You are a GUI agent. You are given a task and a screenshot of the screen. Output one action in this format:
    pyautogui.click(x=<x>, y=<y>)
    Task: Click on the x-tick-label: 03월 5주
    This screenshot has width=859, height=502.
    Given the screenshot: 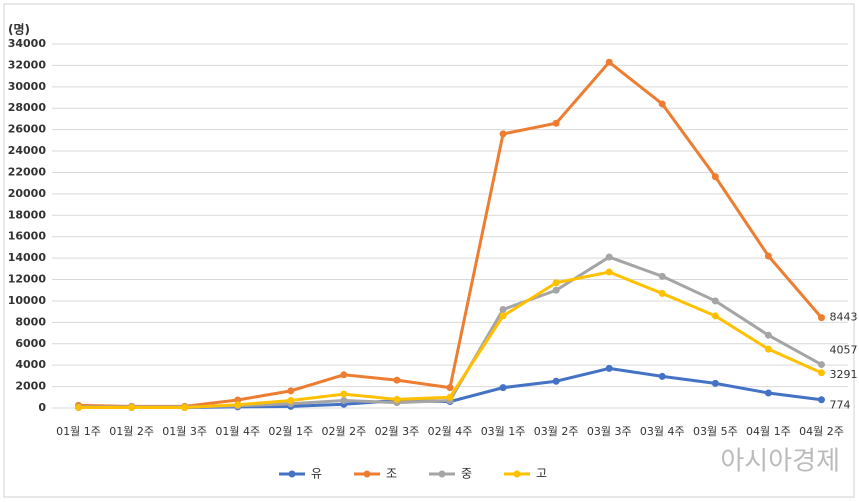 What is the action you would take?
    pyautogui.click(x=715, y=431)
    